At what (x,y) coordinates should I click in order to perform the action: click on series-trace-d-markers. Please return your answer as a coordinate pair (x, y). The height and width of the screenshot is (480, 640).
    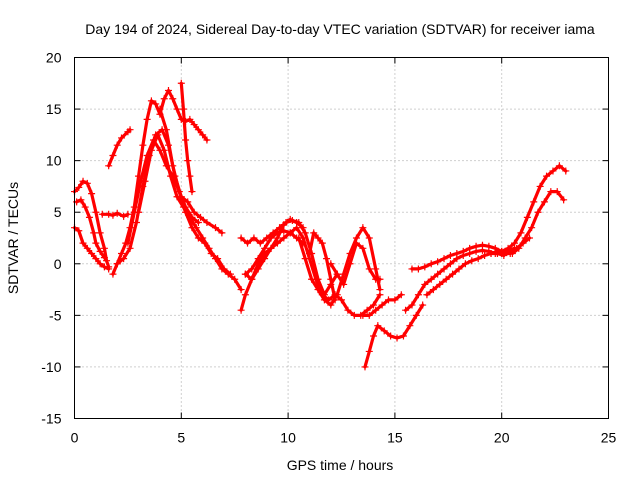
    Looking at the image, I should click on (115, 214).